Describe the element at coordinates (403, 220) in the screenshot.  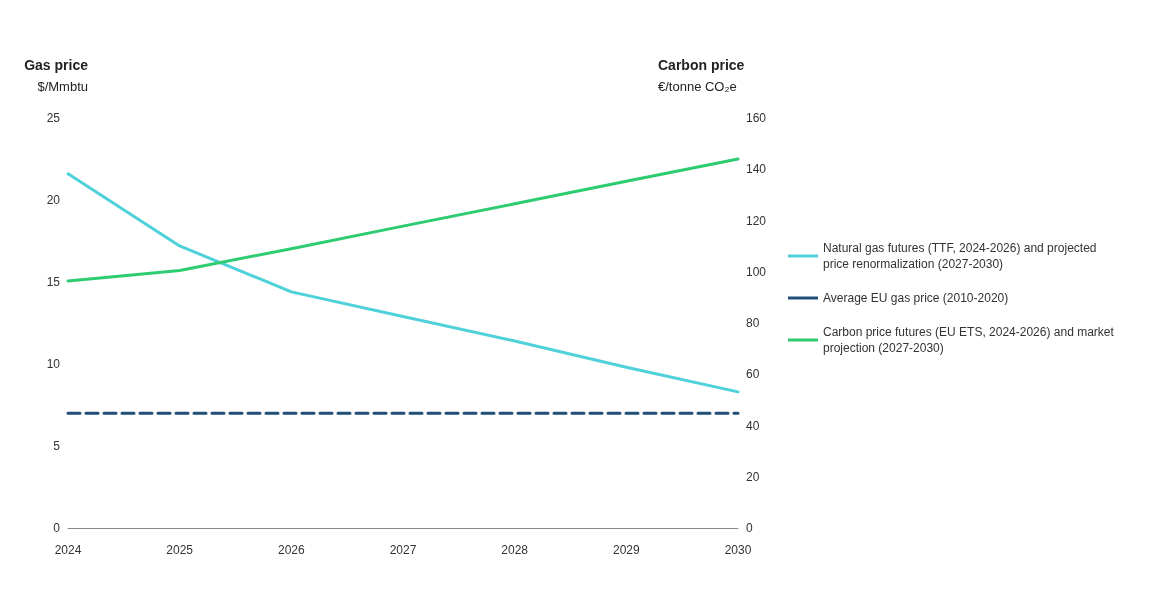
I see `line-series` at that location.